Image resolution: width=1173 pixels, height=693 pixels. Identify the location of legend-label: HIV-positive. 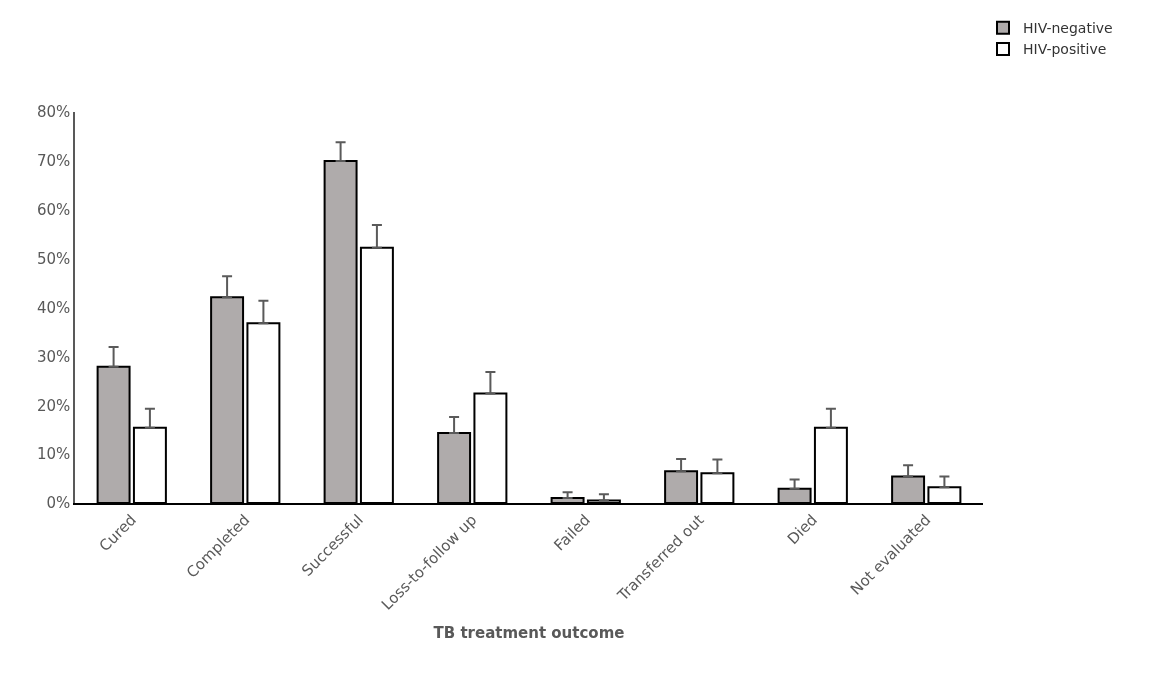
(1065, 49).